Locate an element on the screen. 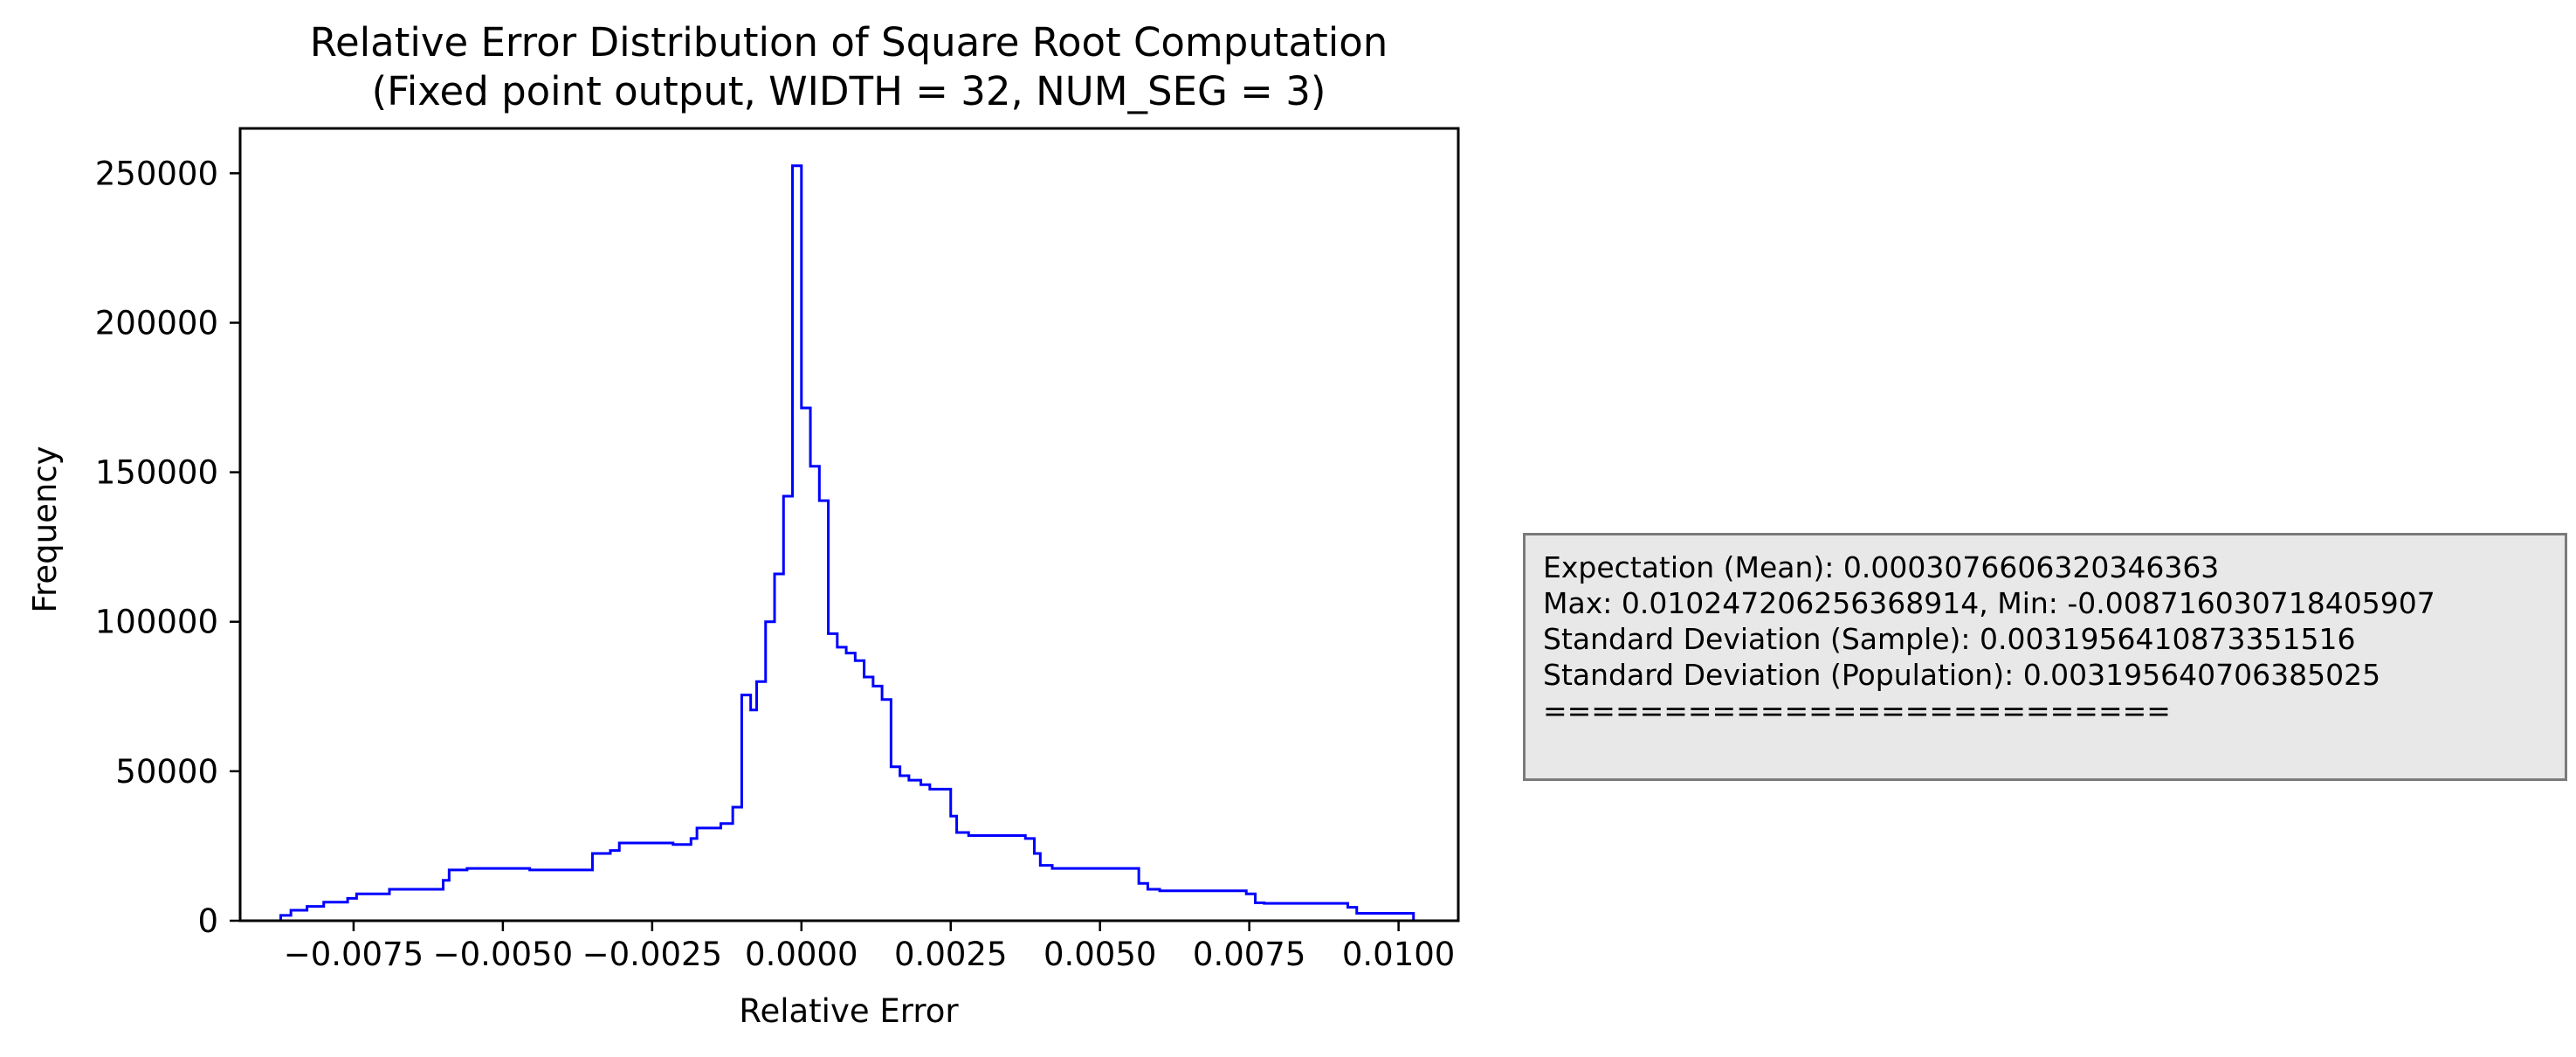 Image resolution: width=2576 pixels, height=1057 pixels. x-tick-label-2: −0.0025 is located at coordinates (652, 955).